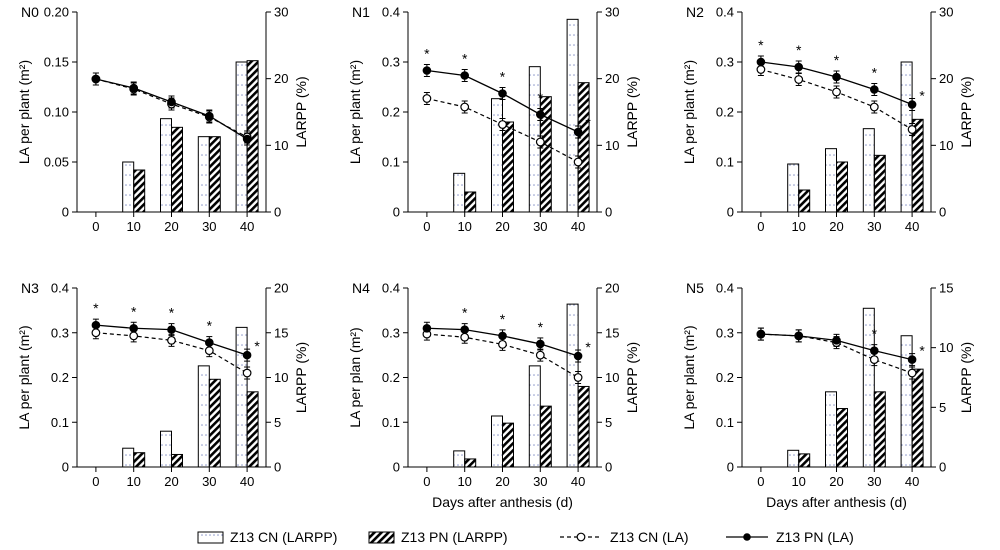 The image size is (1000, 550). What do you see at coordinates (210, 537) in the screenshot?
I see `legend-swatch-cn-bar` at bounding box center [210, 537].